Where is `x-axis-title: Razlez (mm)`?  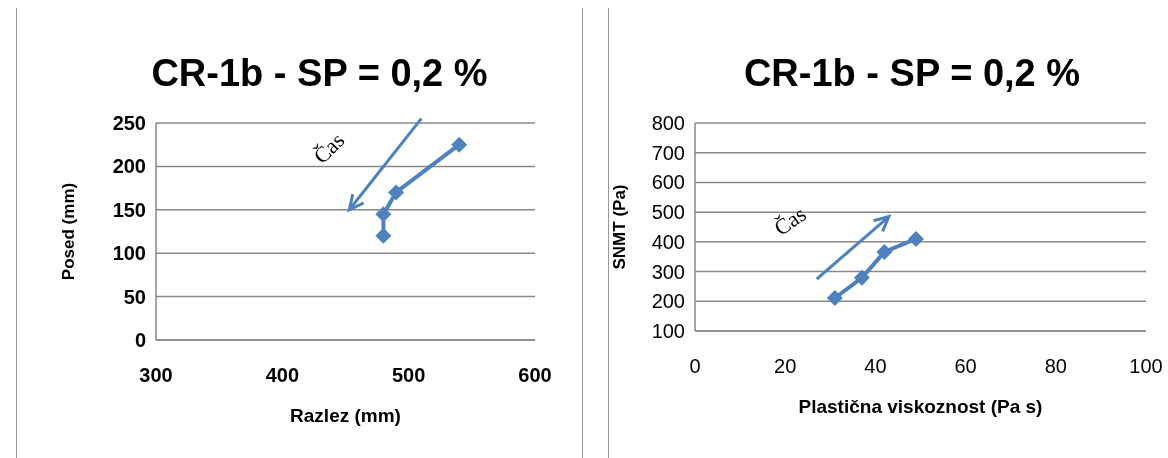
x-axis-title: Razlez (mm) is located at coordinates (345, 415).